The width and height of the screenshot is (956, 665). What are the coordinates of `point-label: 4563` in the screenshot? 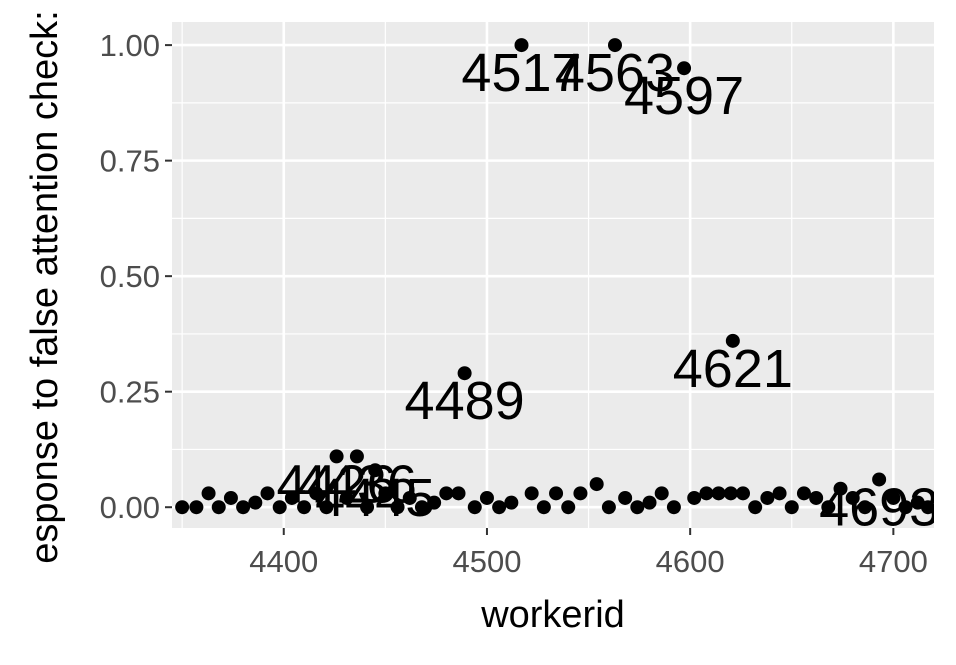 It's located at (615, 73).